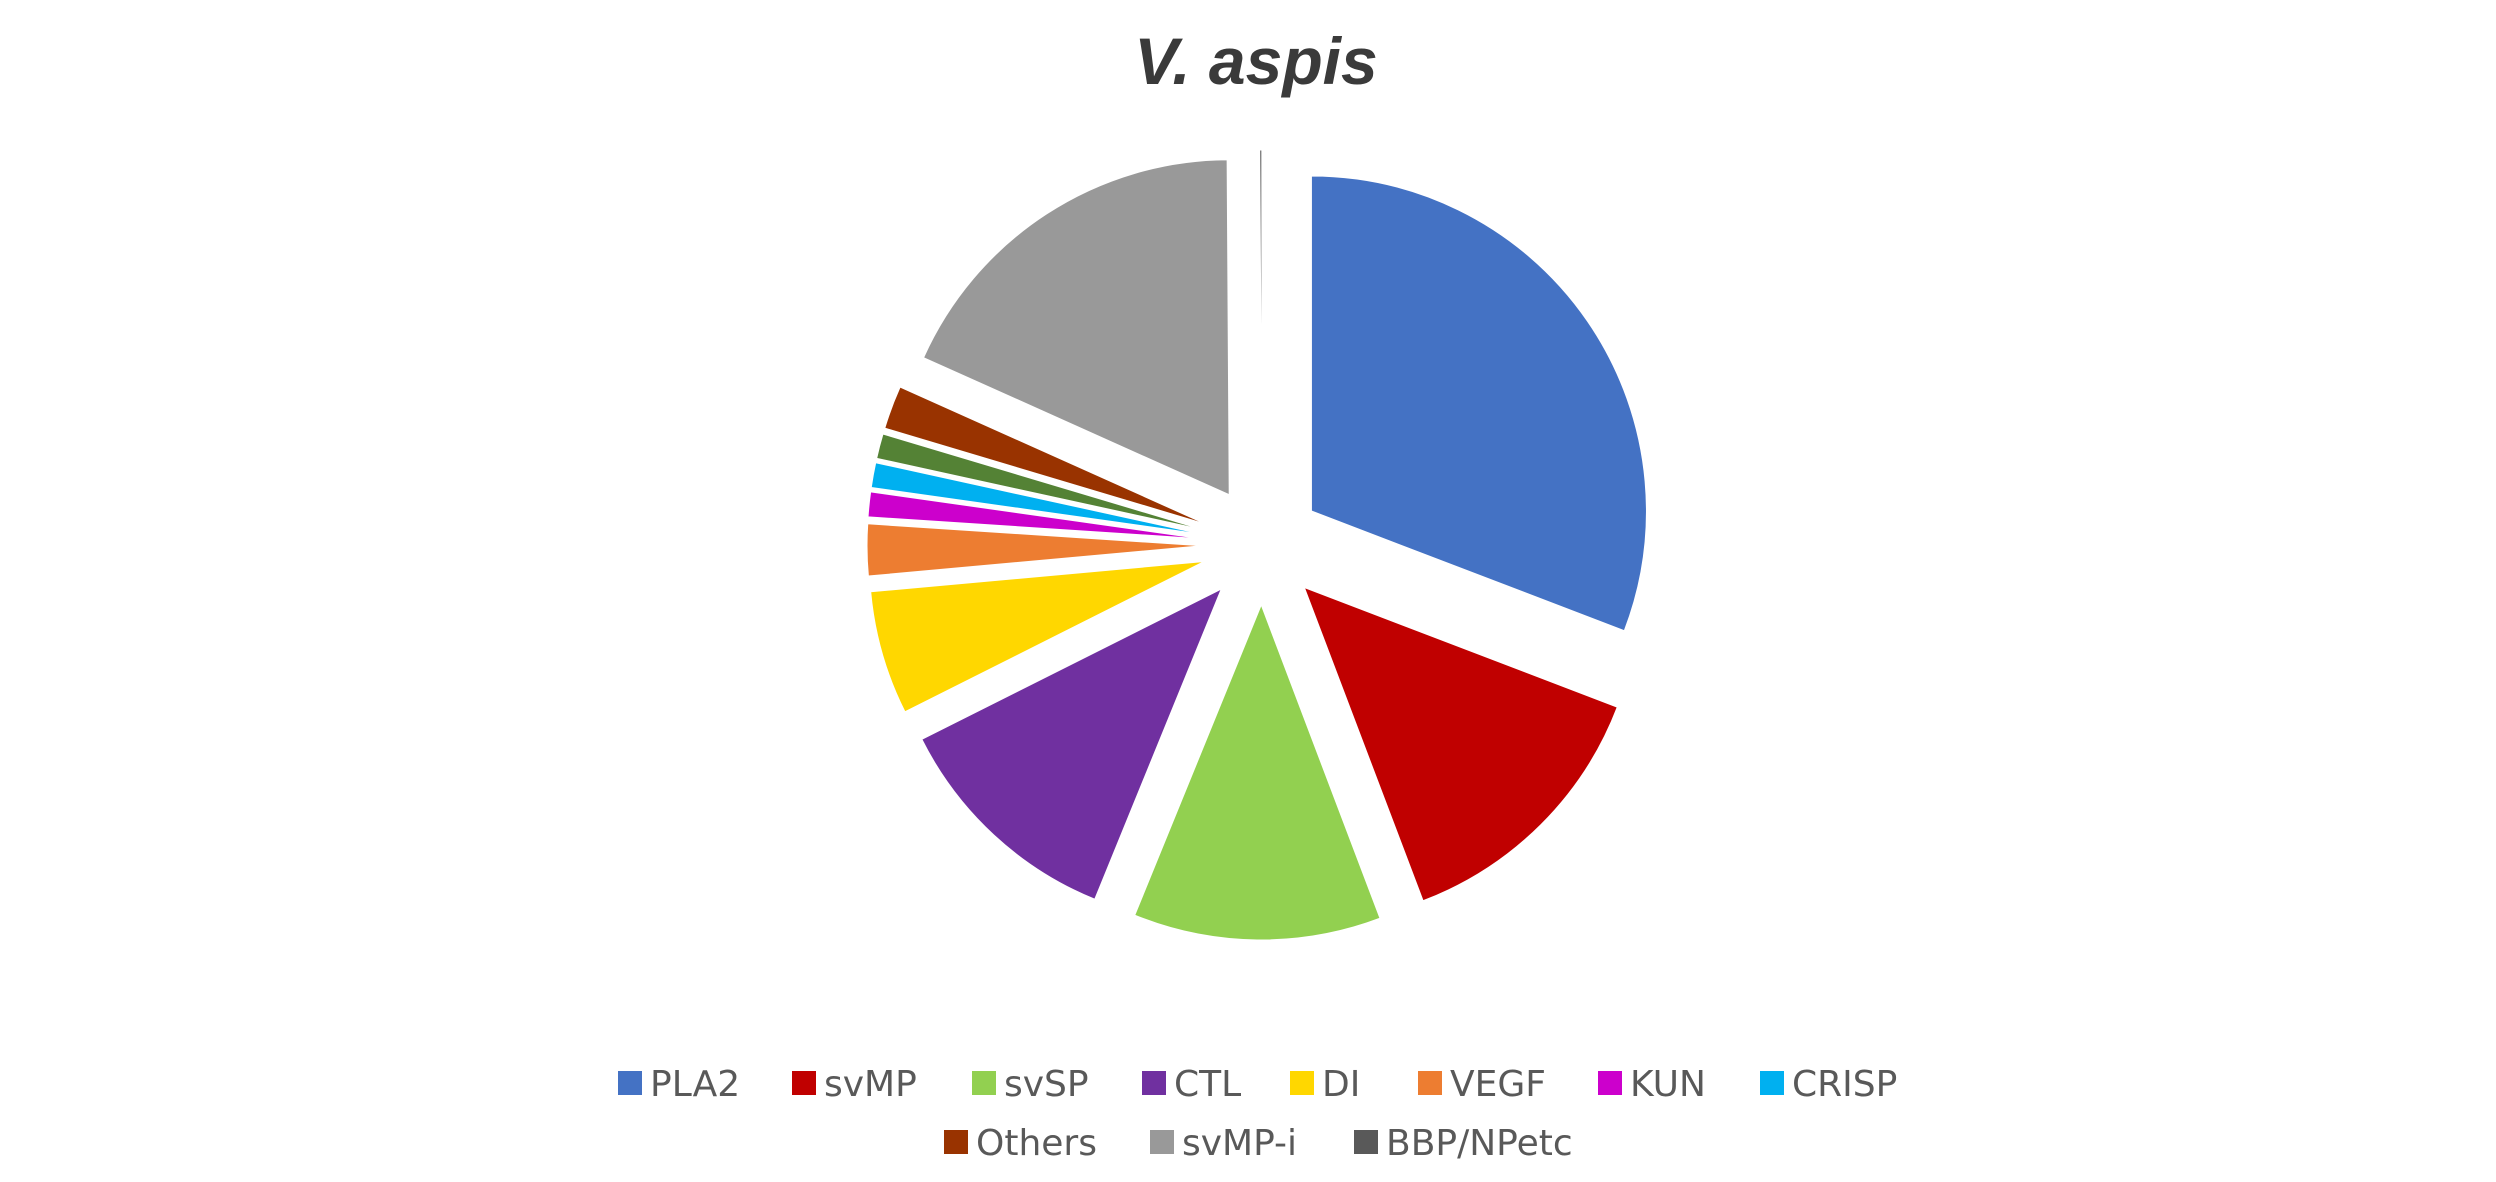 Image resolution: width=2496 pixels, height=1182 pixels. What do you see at coordinates (1479, 1143) in the screenshot?
I see `legend-label: BBP/NPetc` at bounding box center [1479, 1143].